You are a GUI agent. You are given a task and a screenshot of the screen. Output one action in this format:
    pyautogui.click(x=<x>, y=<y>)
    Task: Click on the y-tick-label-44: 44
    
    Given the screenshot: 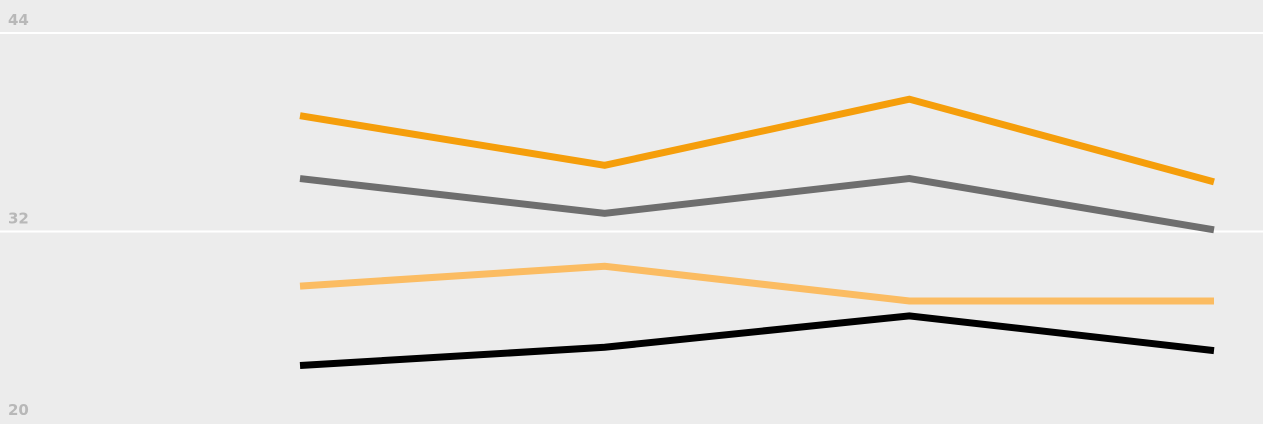 What is the action you would take?
    pyautogui.click(x=18, y=20)
    